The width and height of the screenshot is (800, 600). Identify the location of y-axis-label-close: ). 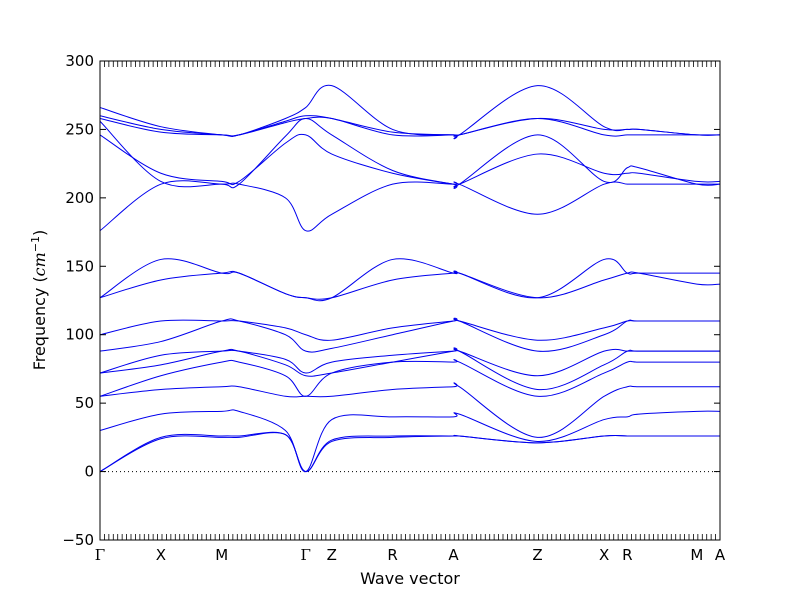
(39, 233).